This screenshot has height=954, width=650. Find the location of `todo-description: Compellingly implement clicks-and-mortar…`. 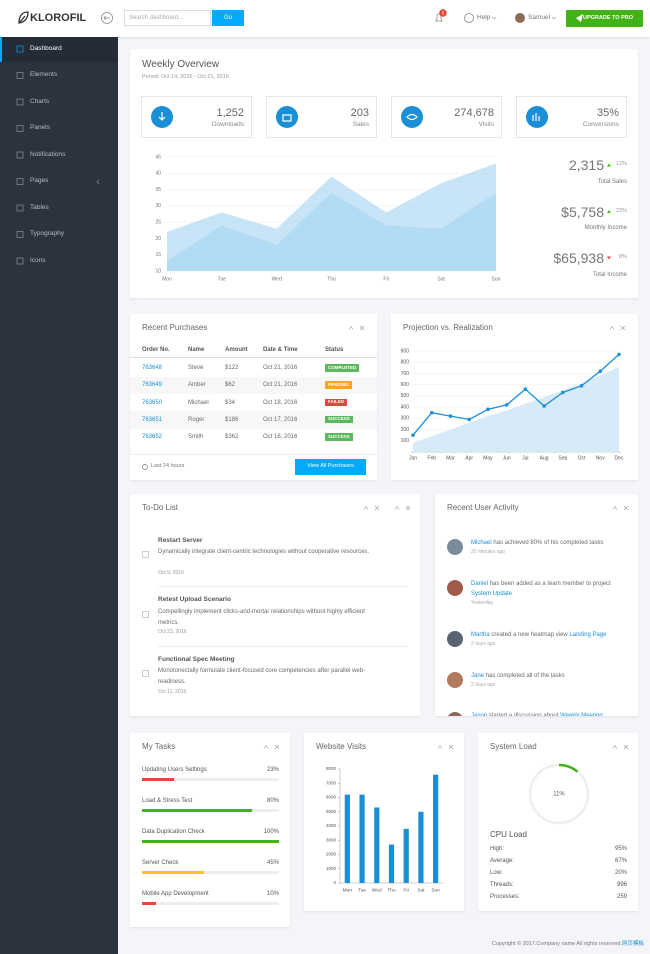

todo-description: Compellingly implement clicks-and-mortar… is located at coordinates (261, 617).